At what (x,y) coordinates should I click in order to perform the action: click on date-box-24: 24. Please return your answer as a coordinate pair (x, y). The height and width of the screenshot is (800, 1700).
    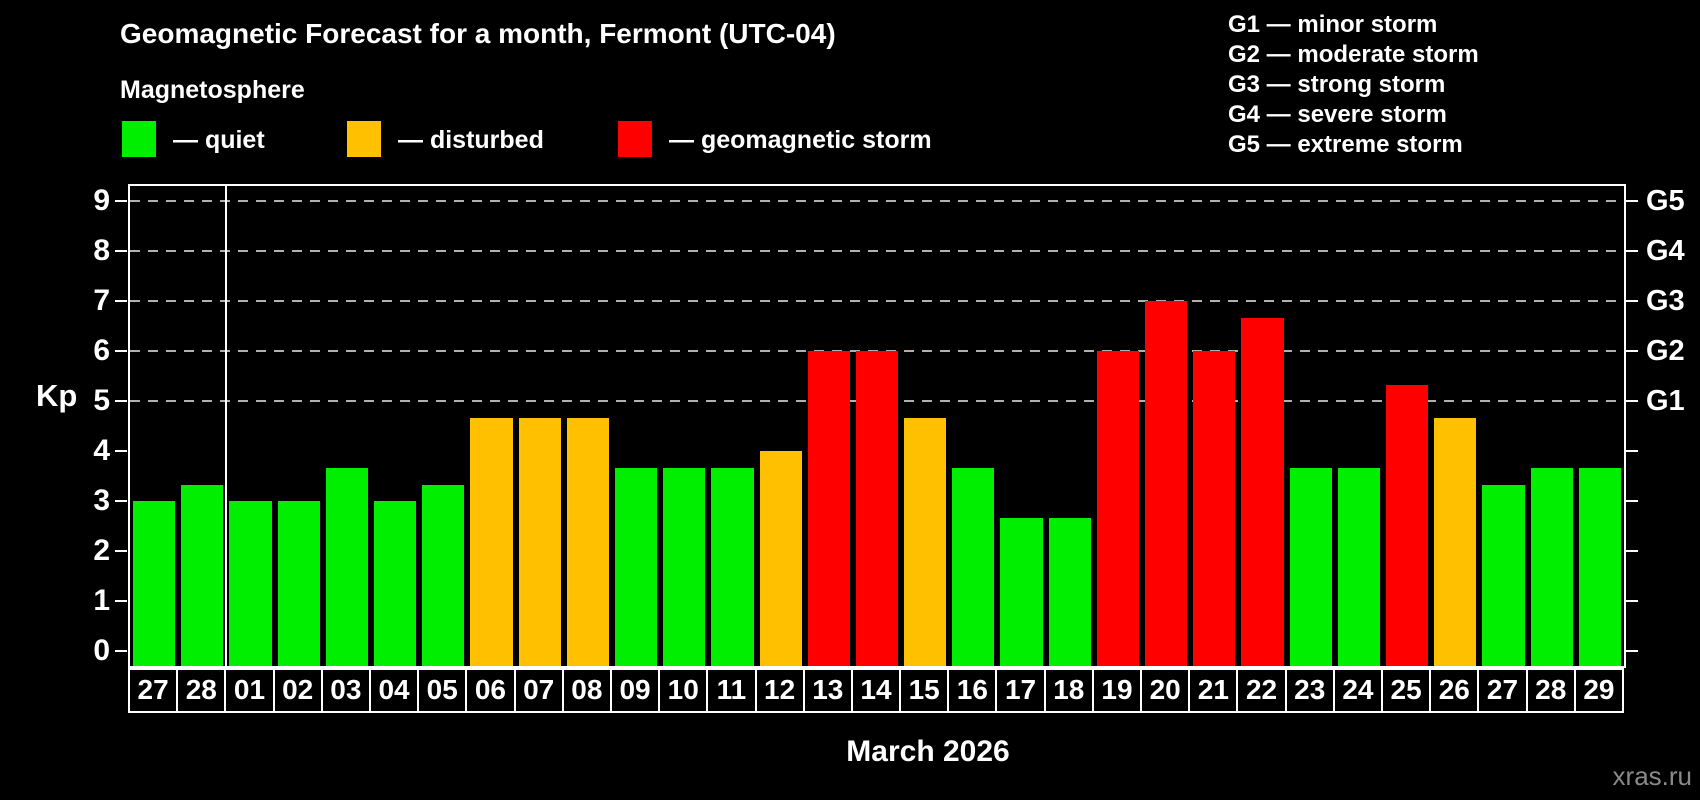
    Looking at the image, I should click on (1358, 690).